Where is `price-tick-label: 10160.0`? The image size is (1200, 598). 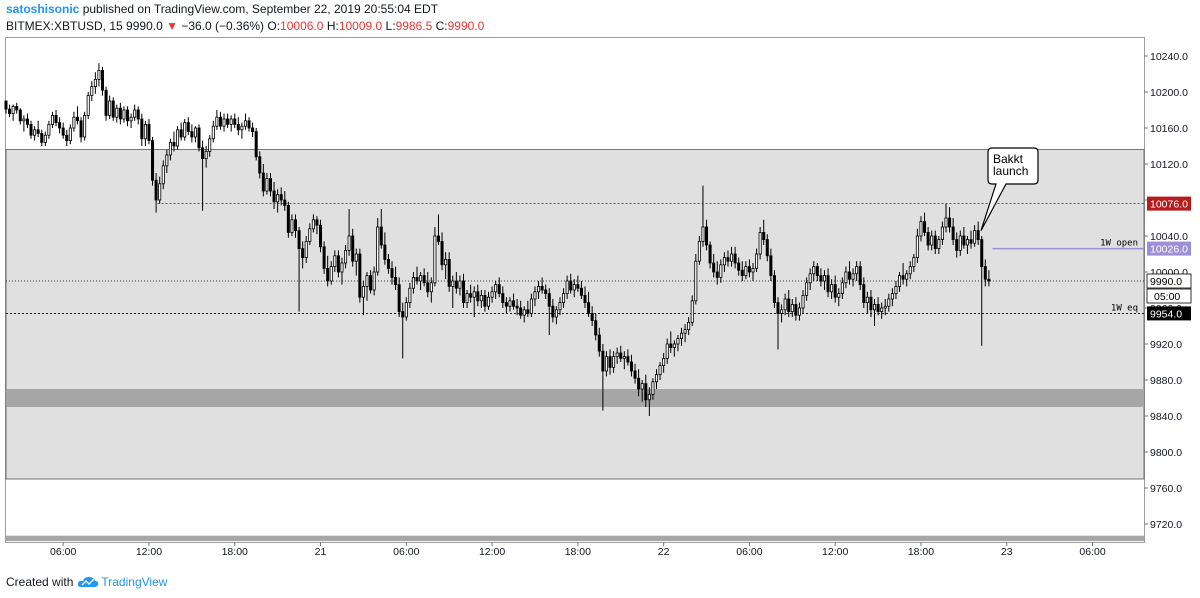
price-tick-label: 10160.0 is located at coordinates (1169, 129).